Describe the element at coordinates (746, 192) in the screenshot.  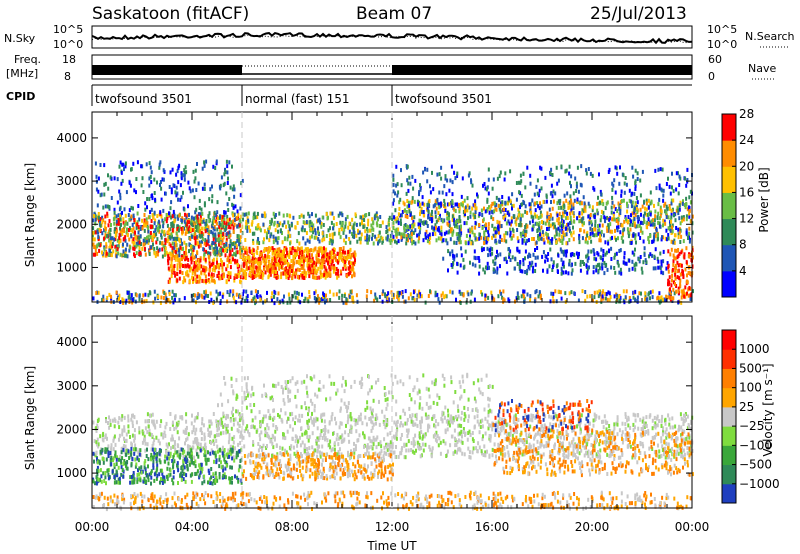
I see `colorbar-tick-label: 16` at that location.